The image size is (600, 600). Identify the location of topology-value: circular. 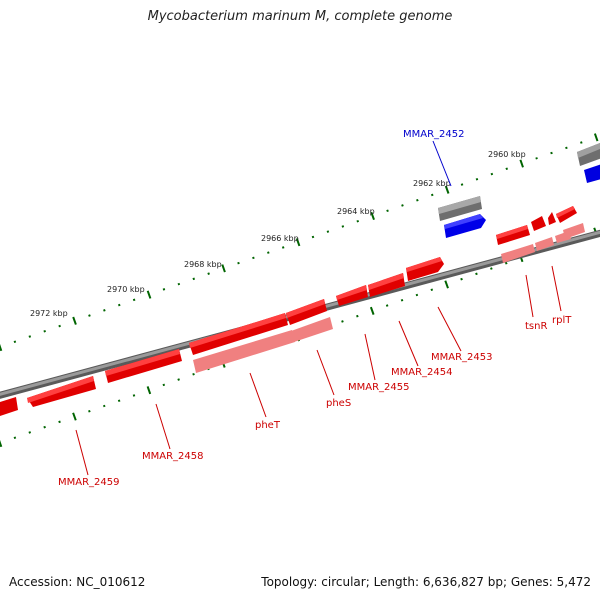
(343, 582).